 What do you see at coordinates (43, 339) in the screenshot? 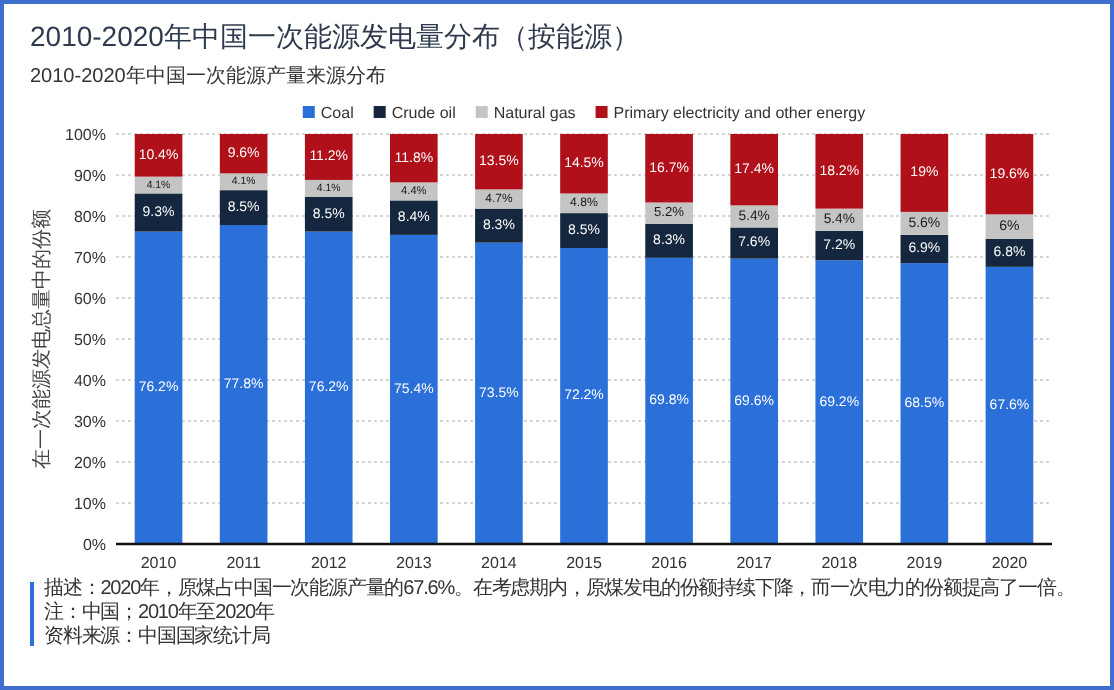
I see `y-axis-title: 在一次能源发电总量中的份额` at bounding box center [43, 339].